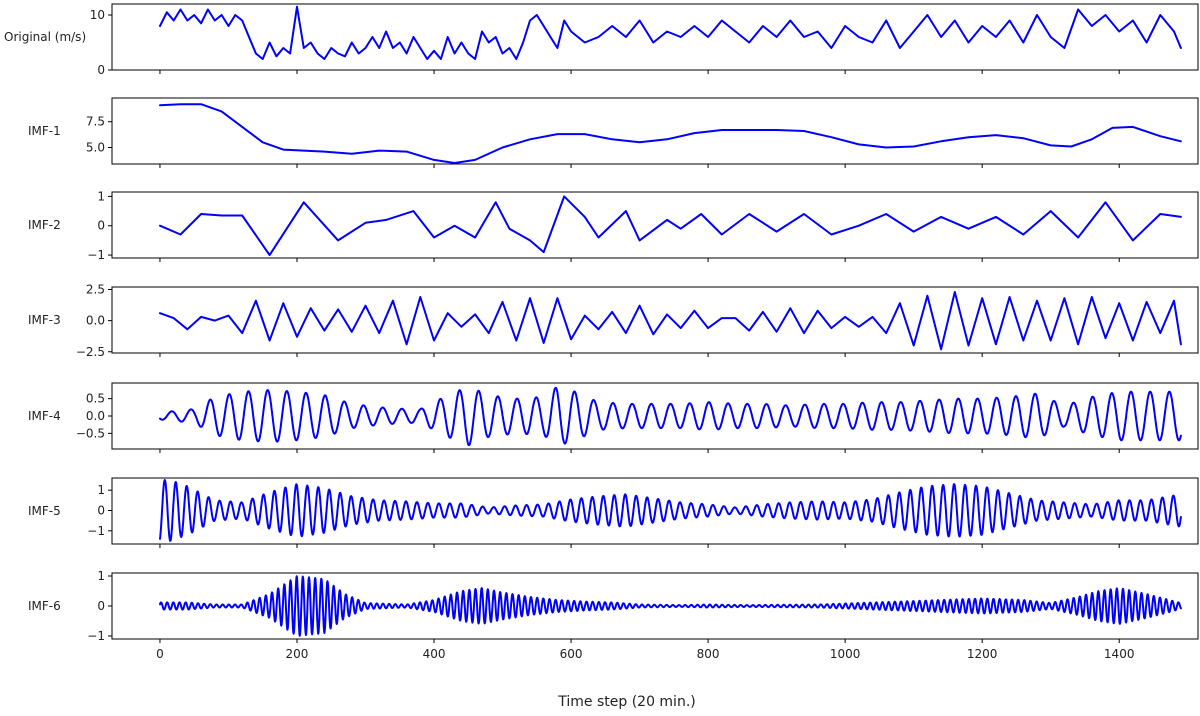 Image resolution: width=1200 pixels, height=716 pixels. Describe the element at coordinates (1119, 654) in the screenshot. I see `x-tick-label: 1400` at that location.